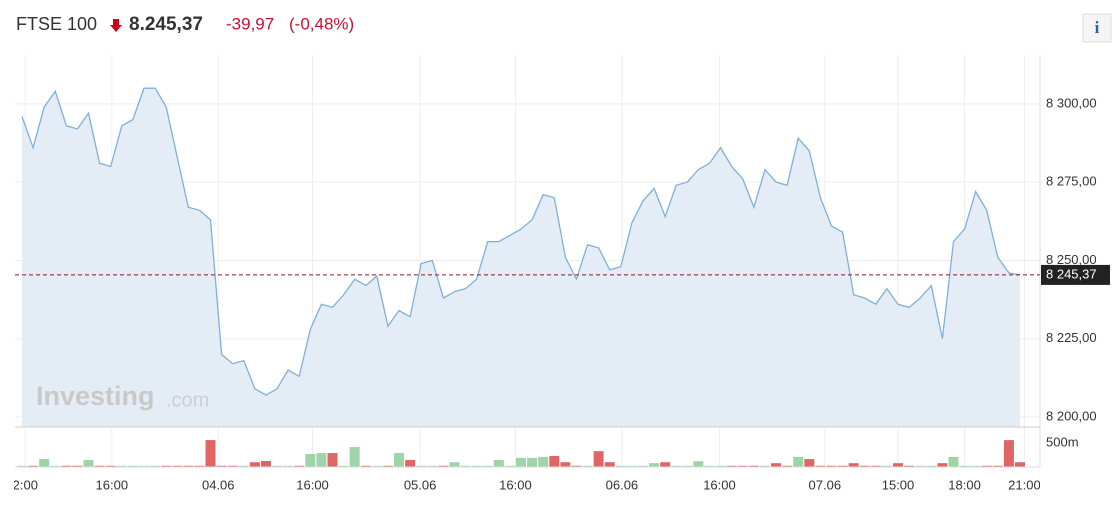 The image size is (1120, 514). What do you see at coordinates (25, 484) in the screenshot?
I see `x-tick-label: 2:00` at bounding box center [25, 484].